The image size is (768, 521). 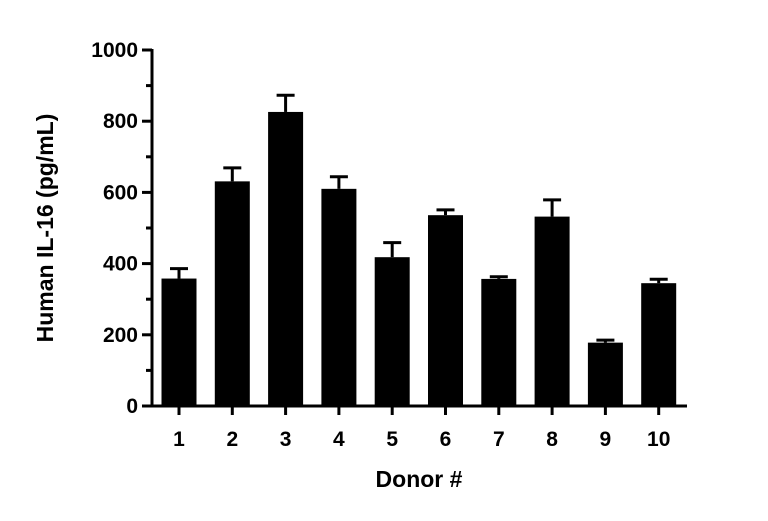 What do you see at coordinates (658, 439) in the screenshot?
I see `x-tick-label: 10` at bounding box center [658, 439].